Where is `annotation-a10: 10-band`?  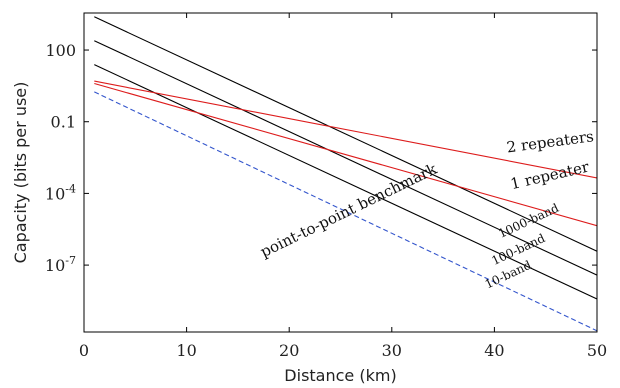
annotation-a10: 10-band is located at coordinates (508, 275).